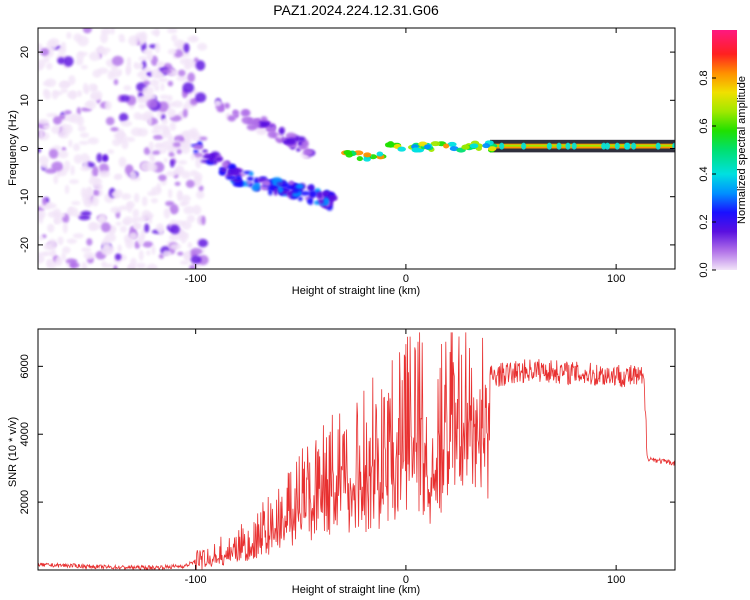 This screenshot has height=600, width=750. Describe the element at coordinates (406, 580) in the screenshot. I see `snr-x-tick-label: 0` at that location.